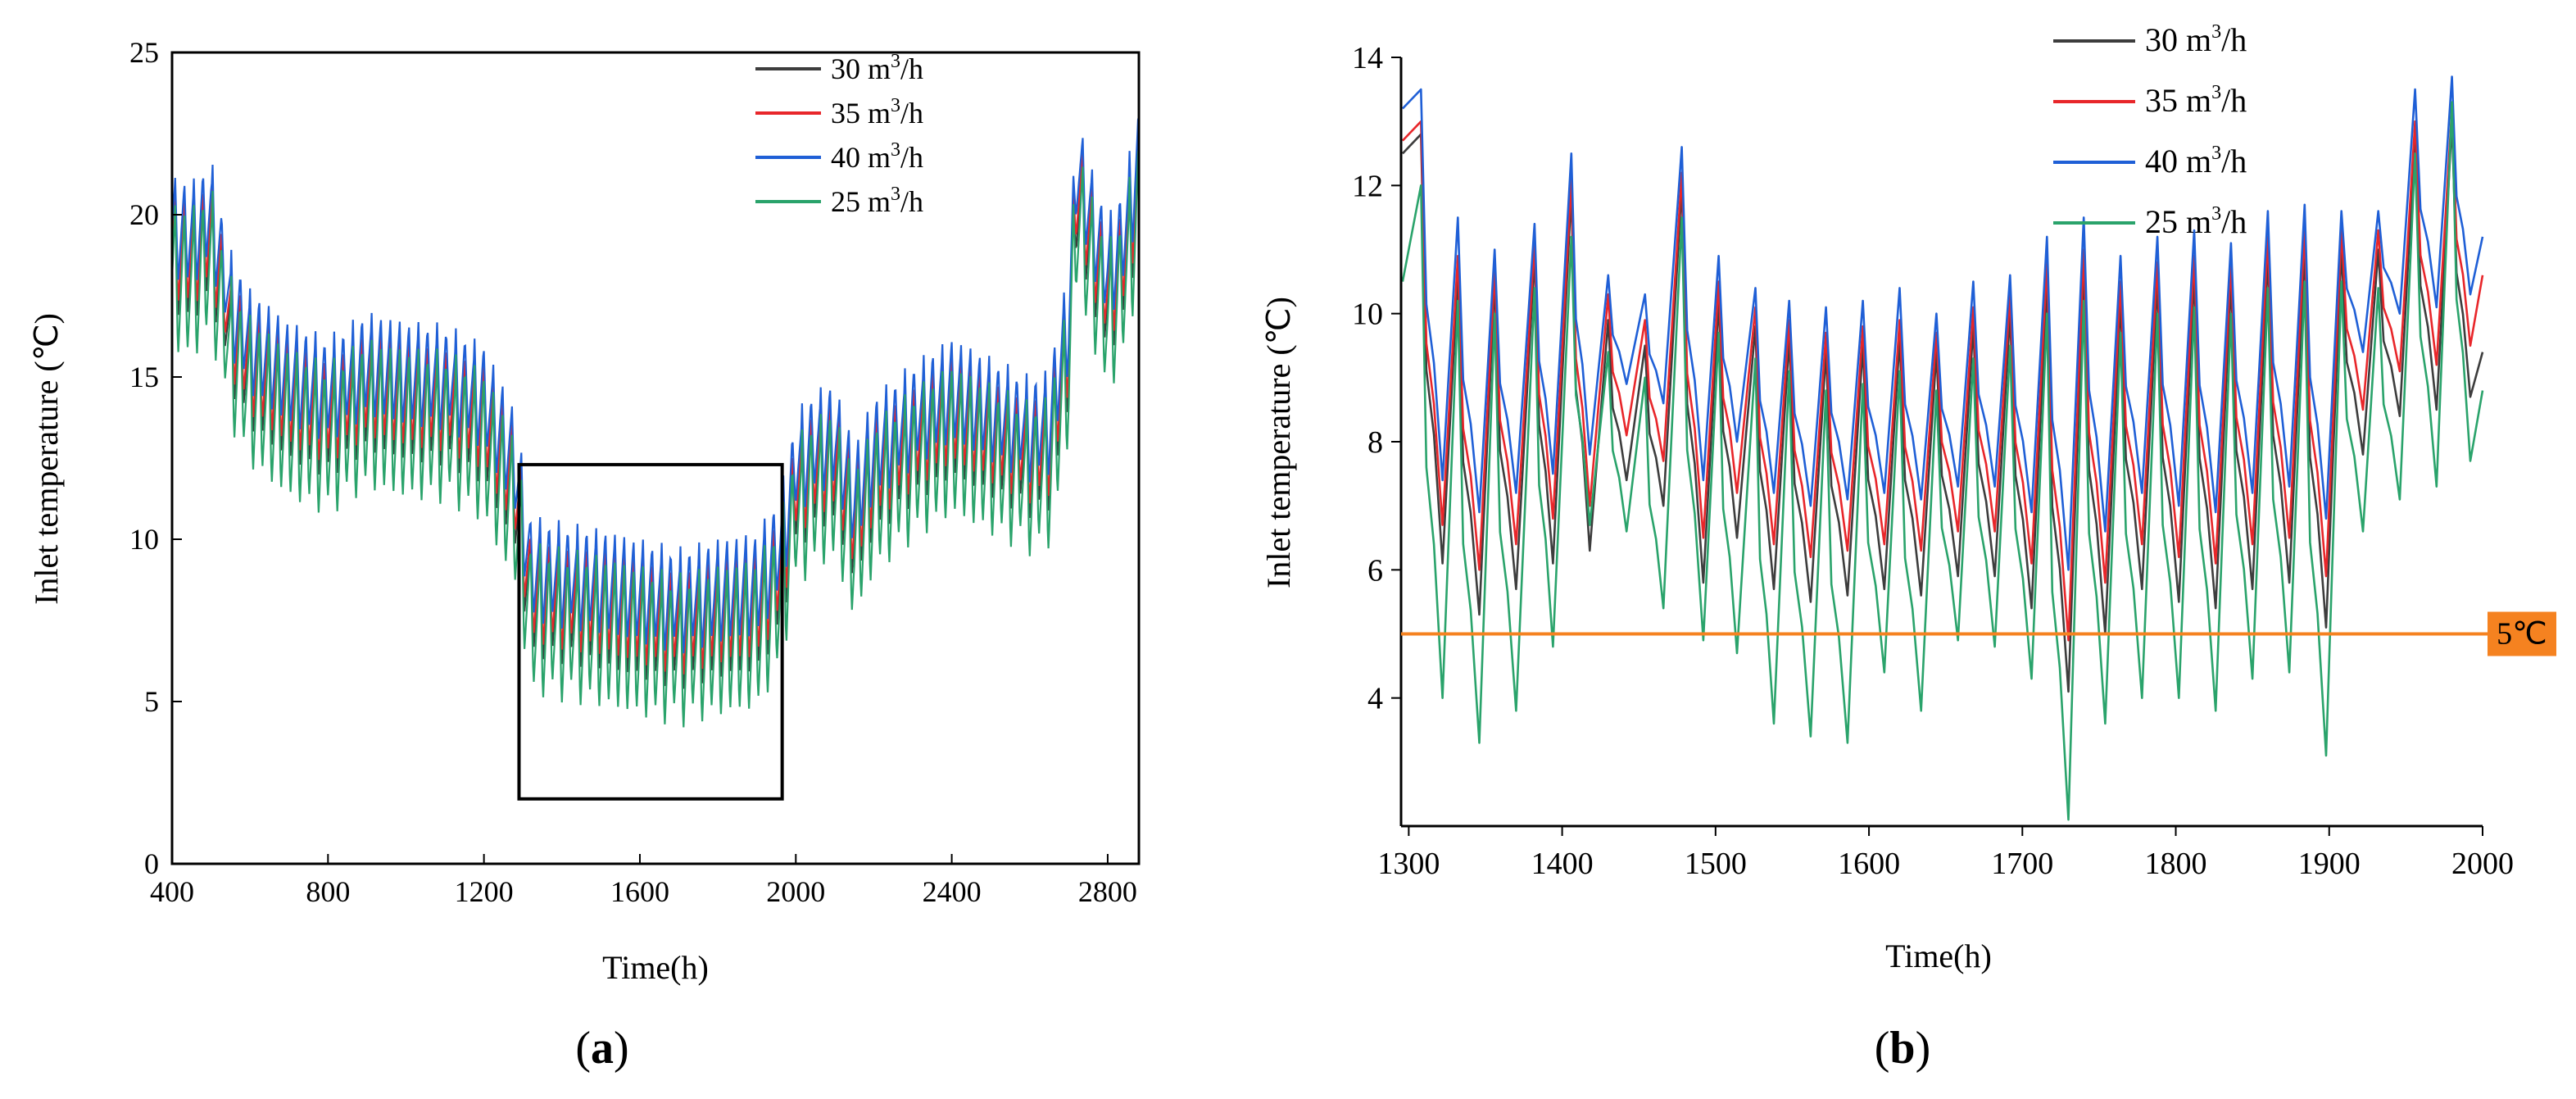 Image resolution: width=2576 pixels, height=1099 pixels. Describe the element at coordinates (1375, 699) in the screenshot. I see `panel-b-y-tick-label: 4` at that location.